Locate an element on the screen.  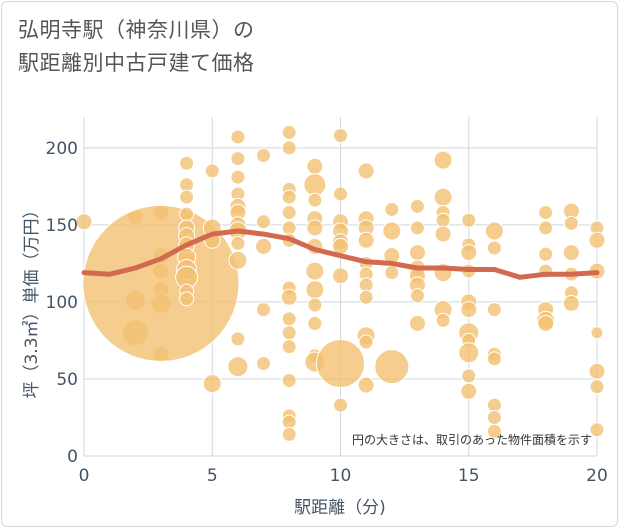
chart-title-line-1: 弘明寺駅（神奈川県）の is located at coordinates (136, 30).